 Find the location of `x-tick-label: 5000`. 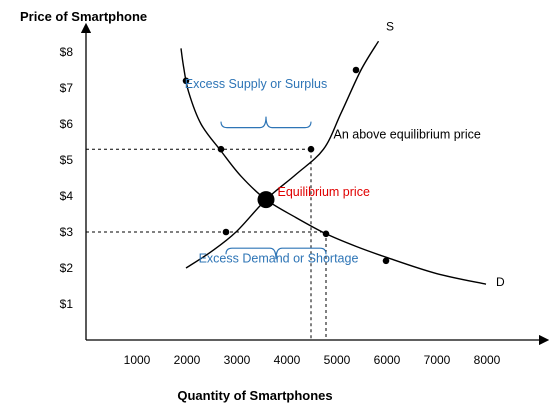

x-tick-label: 5000 is located at coordinates (337, 360).